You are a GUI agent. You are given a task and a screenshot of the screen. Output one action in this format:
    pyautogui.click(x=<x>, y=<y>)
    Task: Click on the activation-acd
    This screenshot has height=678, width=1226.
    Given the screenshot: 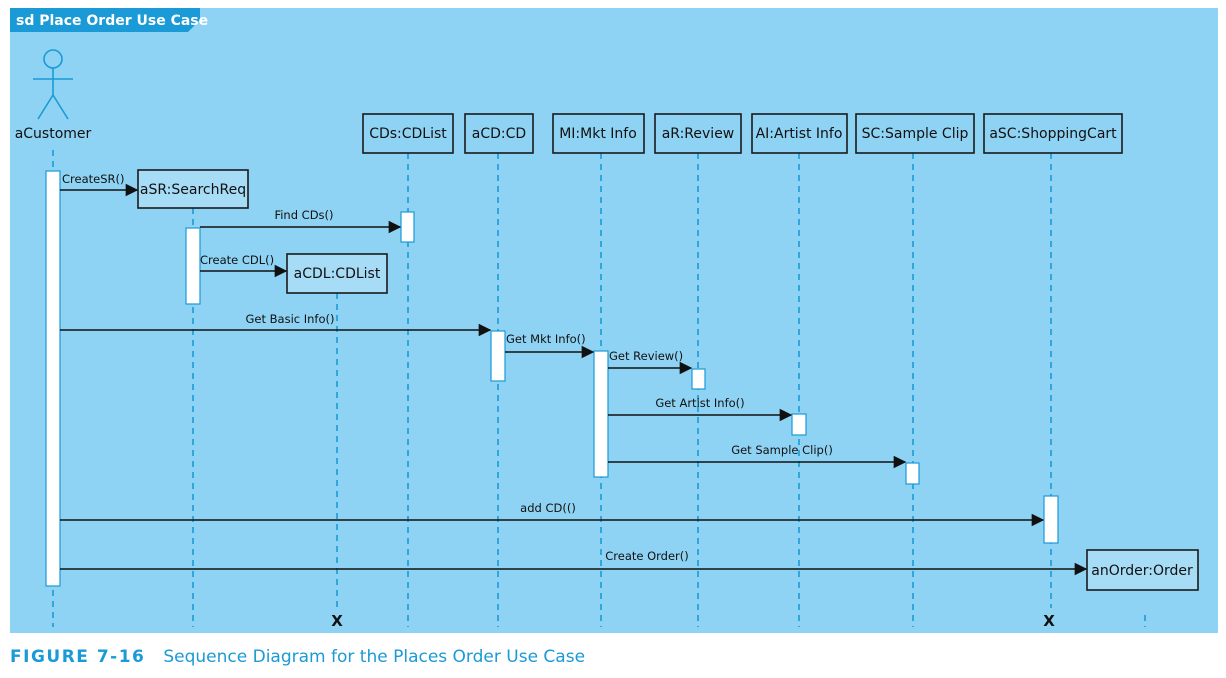 What is the action you would take?
    pyautogui.click(x=498, y=356)
    